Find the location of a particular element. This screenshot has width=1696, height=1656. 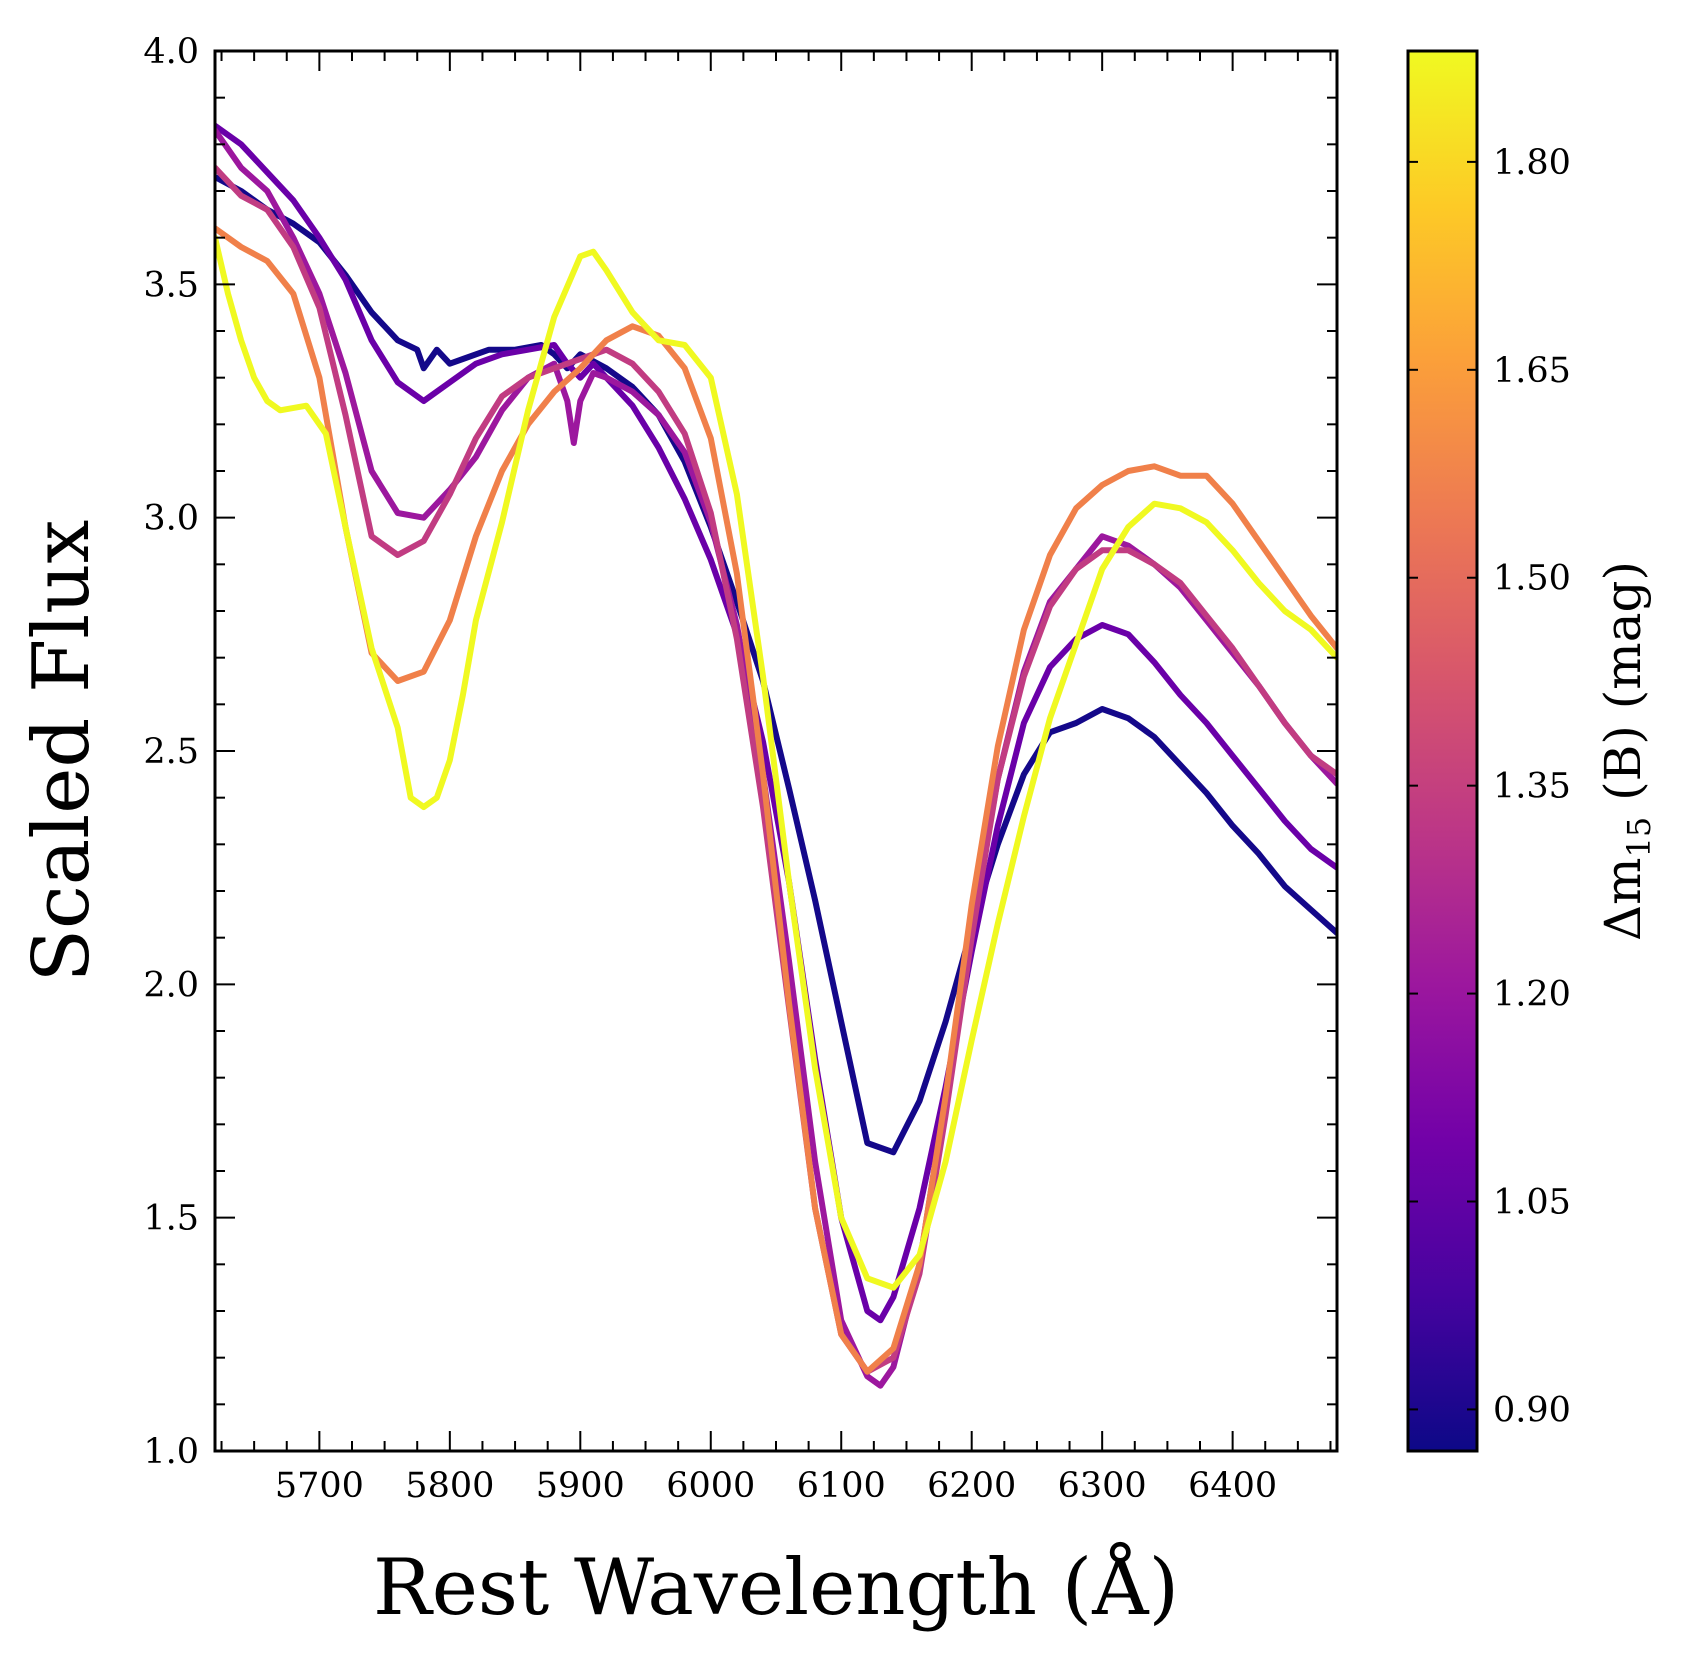

x-axis-label: Rest Wavelength (Å) is located at coordinates (776, 1587).